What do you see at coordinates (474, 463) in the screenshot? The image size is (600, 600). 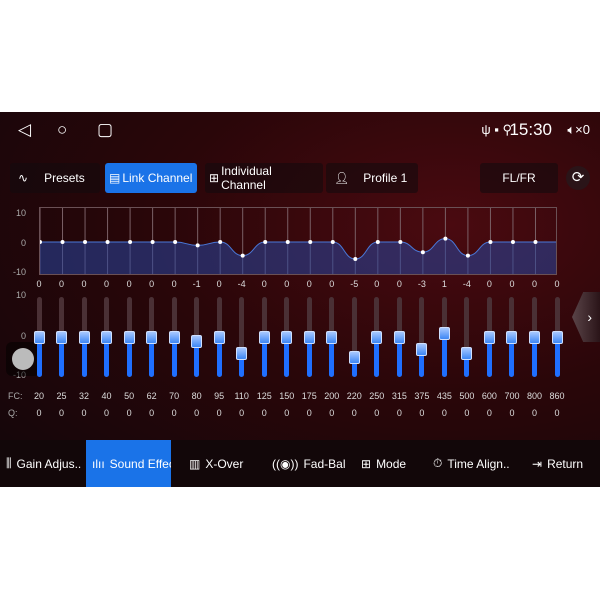 I see `bottom-tab-time-align: ⏱︎ Time Align..` at bounding box center [474, 463].